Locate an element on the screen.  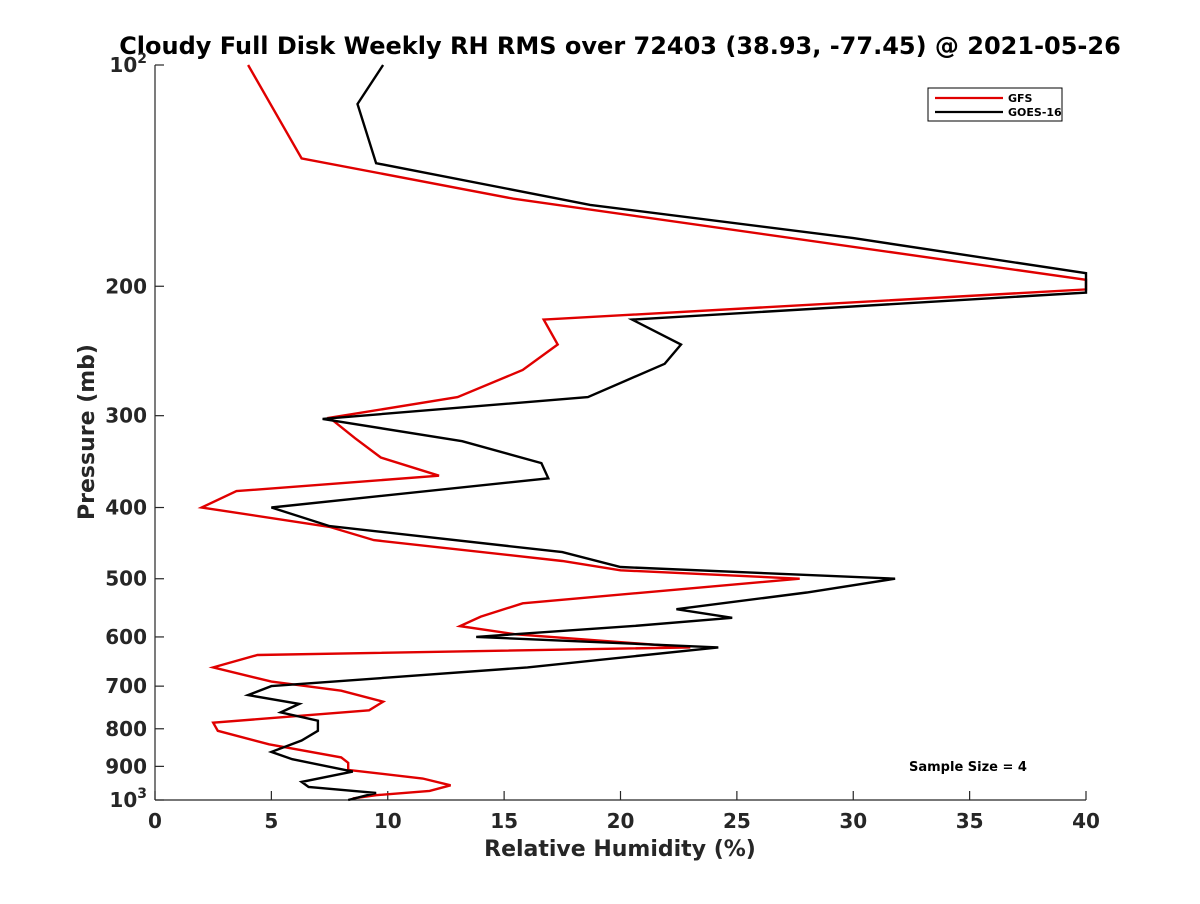
x-axis-label: Relative Humidity (%) is located at coordinates (620, 849).